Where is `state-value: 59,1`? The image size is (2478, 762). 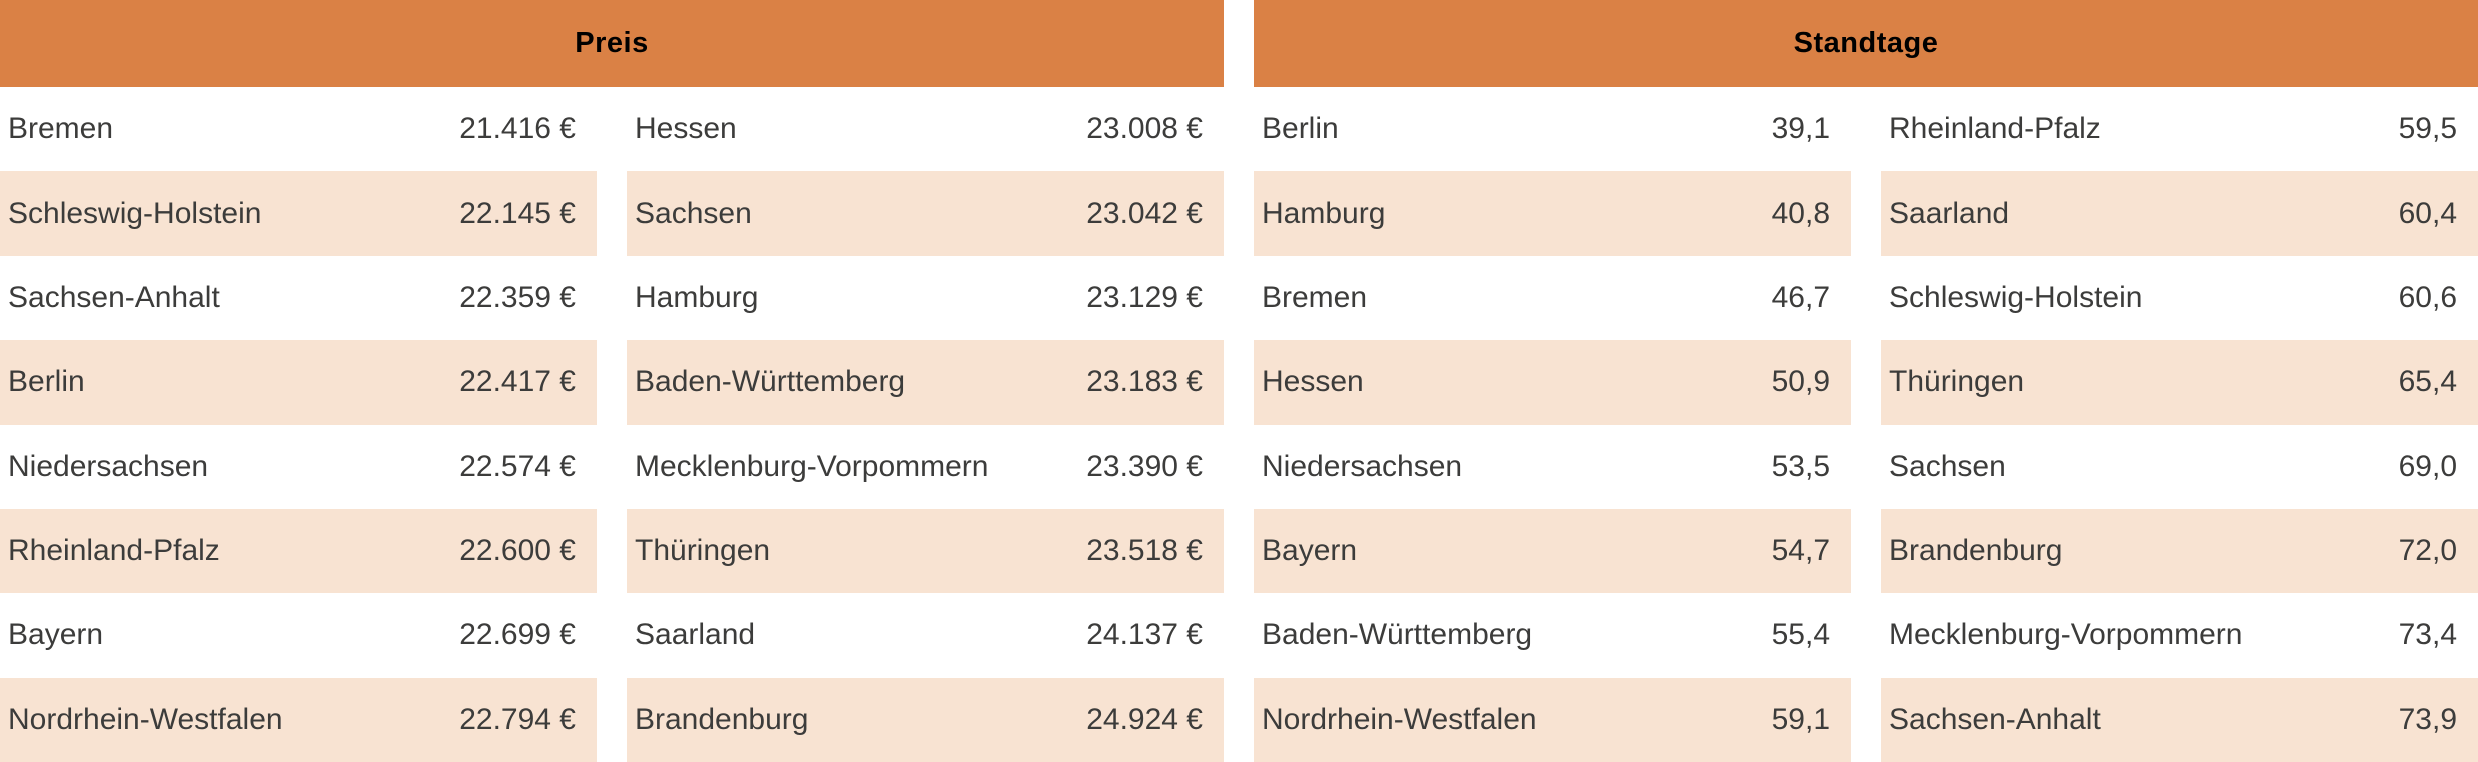
state-value: 59,1 is located at coordinates (1800, 719).